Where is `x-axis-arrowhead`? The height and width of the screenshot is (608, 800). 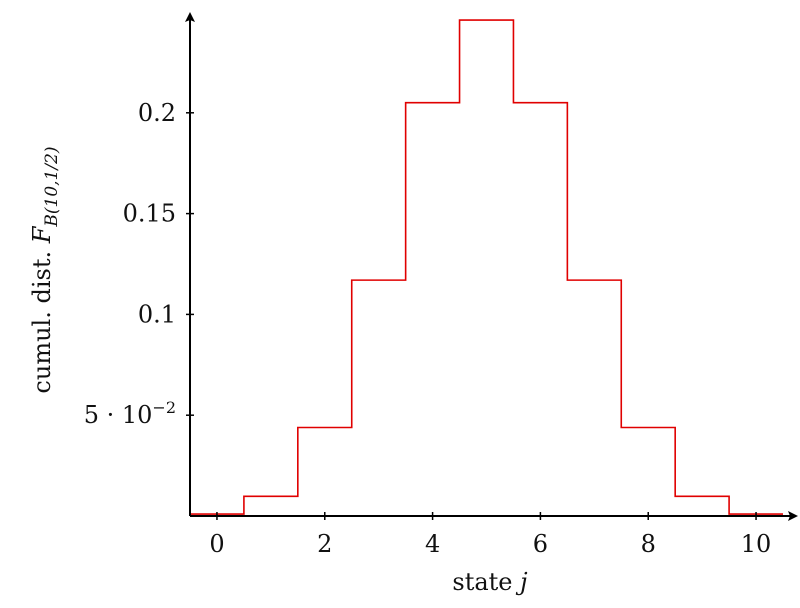
x-axis-arrowhead is located at coordinates (793, 516).